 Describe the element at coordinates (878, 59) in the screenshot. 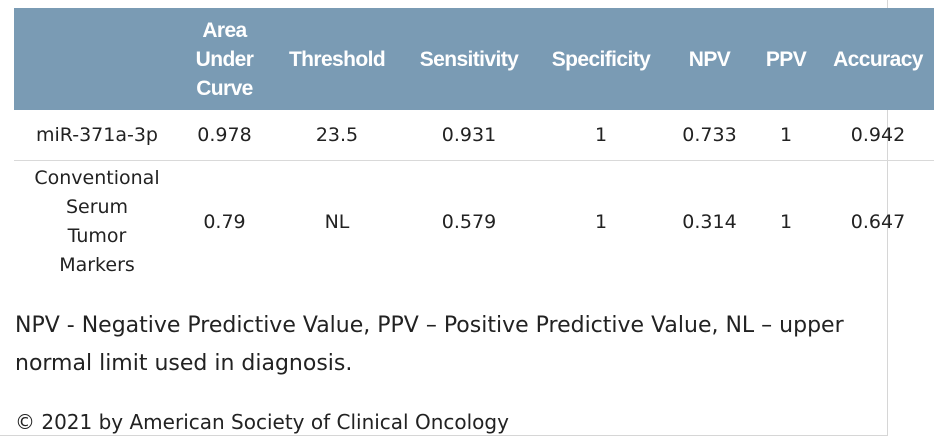

I see `header-accuracy: Accuracy` at that location.